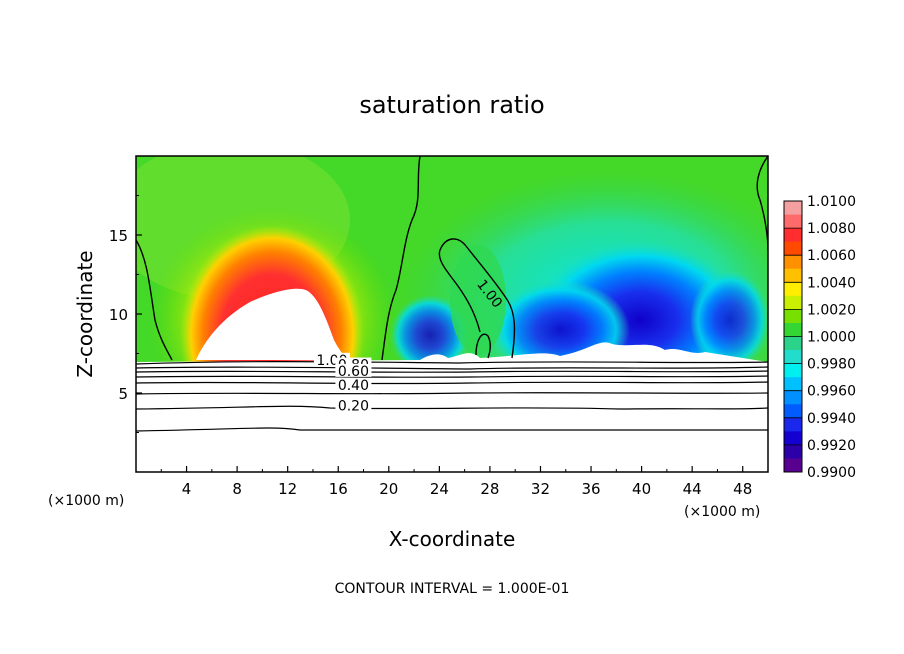 Image resolution: width=904 pixels, height=654 pixels. Describe the element at coordinates (118, 236) in the screenshot. I see `y-tick-label: 15` at that location.